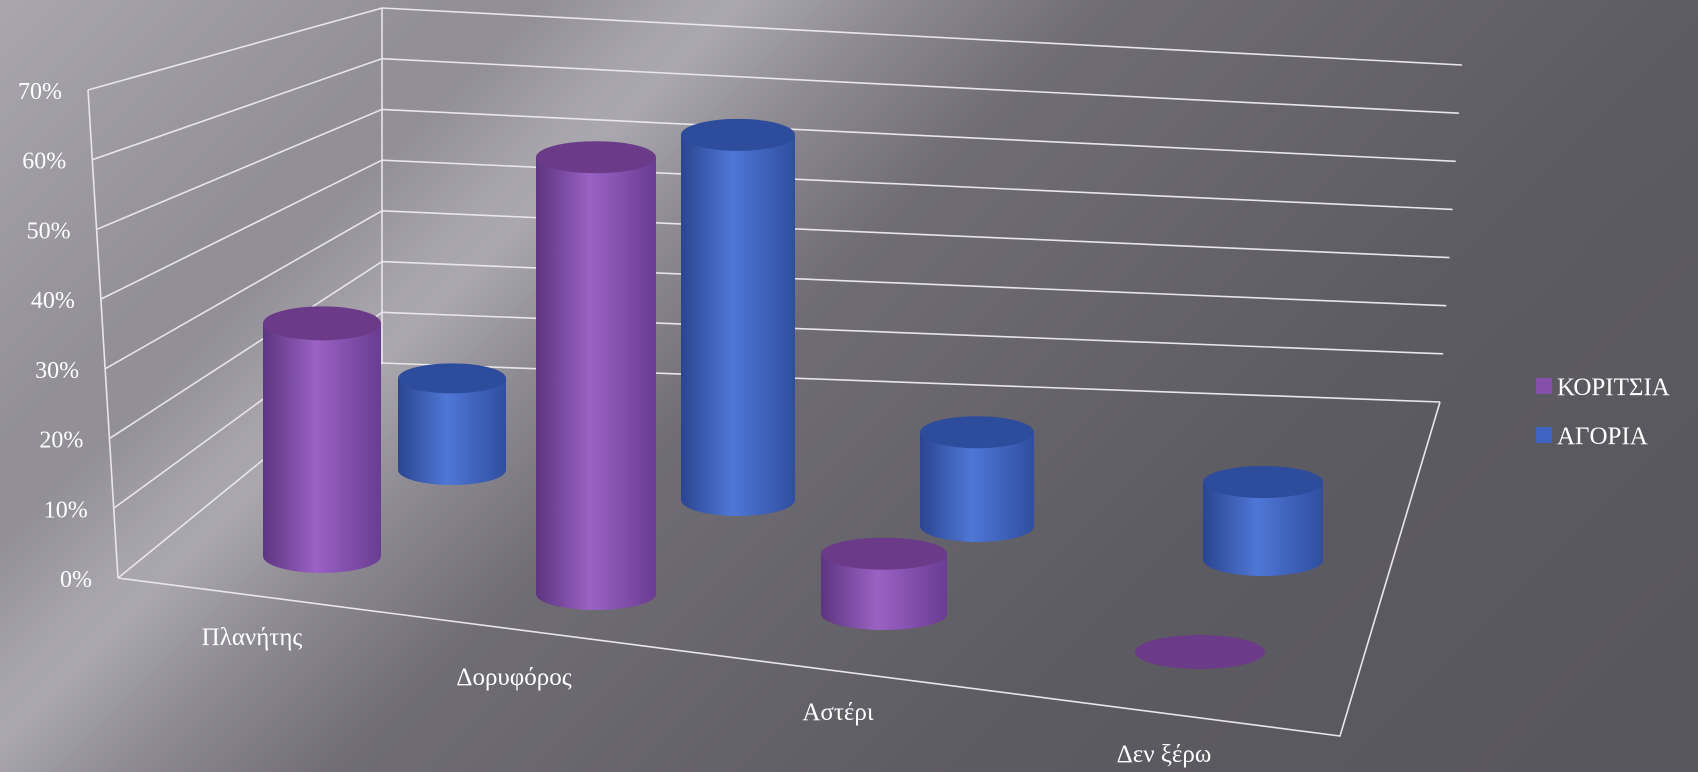 This screenshot has width=1698, height=772. I want to click on y-axis-ticks: 0% 10% 20% 30% 40% 50% 60% 70%, so click(55, 336).